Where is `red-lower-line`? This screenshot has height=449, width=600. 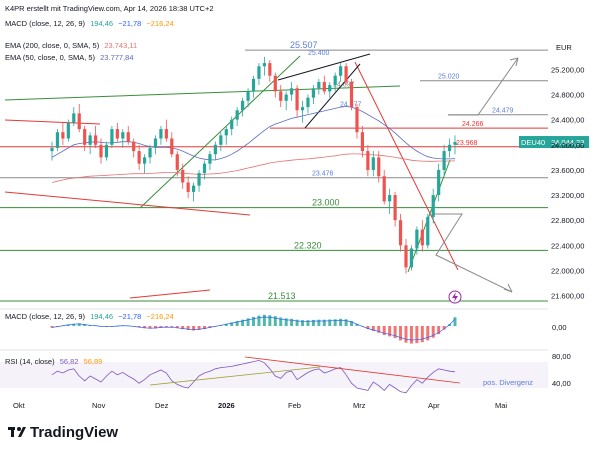 red-lower-line is located at coordinates (170, 294).